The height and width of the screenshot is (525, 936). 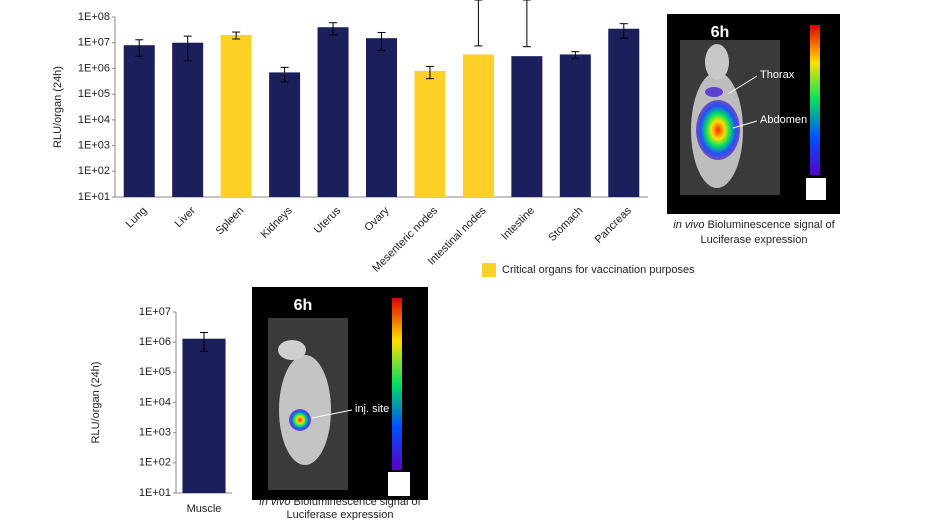 I want to click on image-label: Thorax, so click(x=777, y=75).